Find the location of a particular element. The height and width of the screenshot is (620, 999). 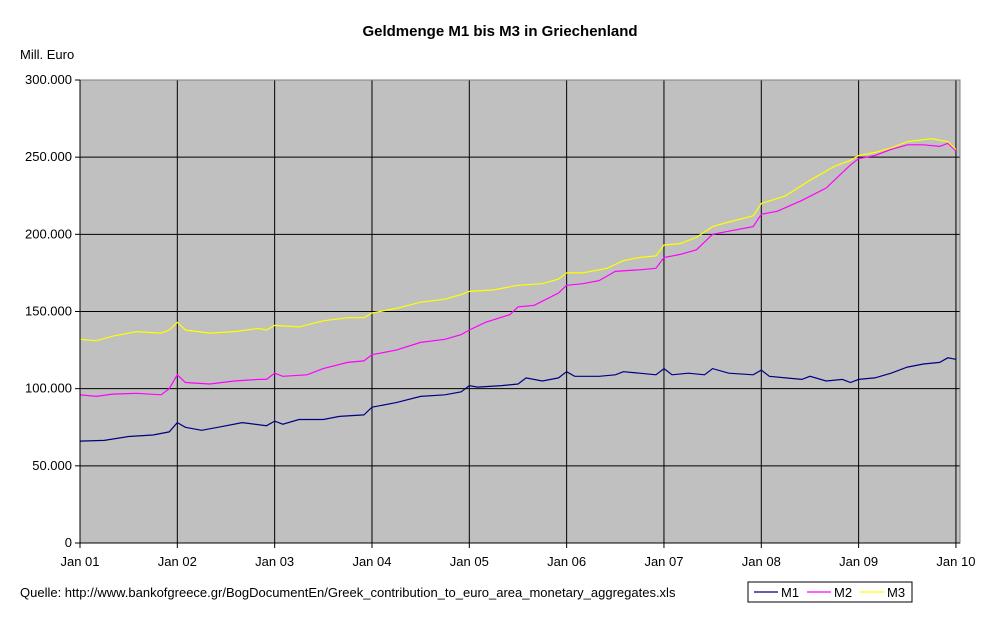

x-tick-label: Jan 08 is located at coordinates (761, 561).